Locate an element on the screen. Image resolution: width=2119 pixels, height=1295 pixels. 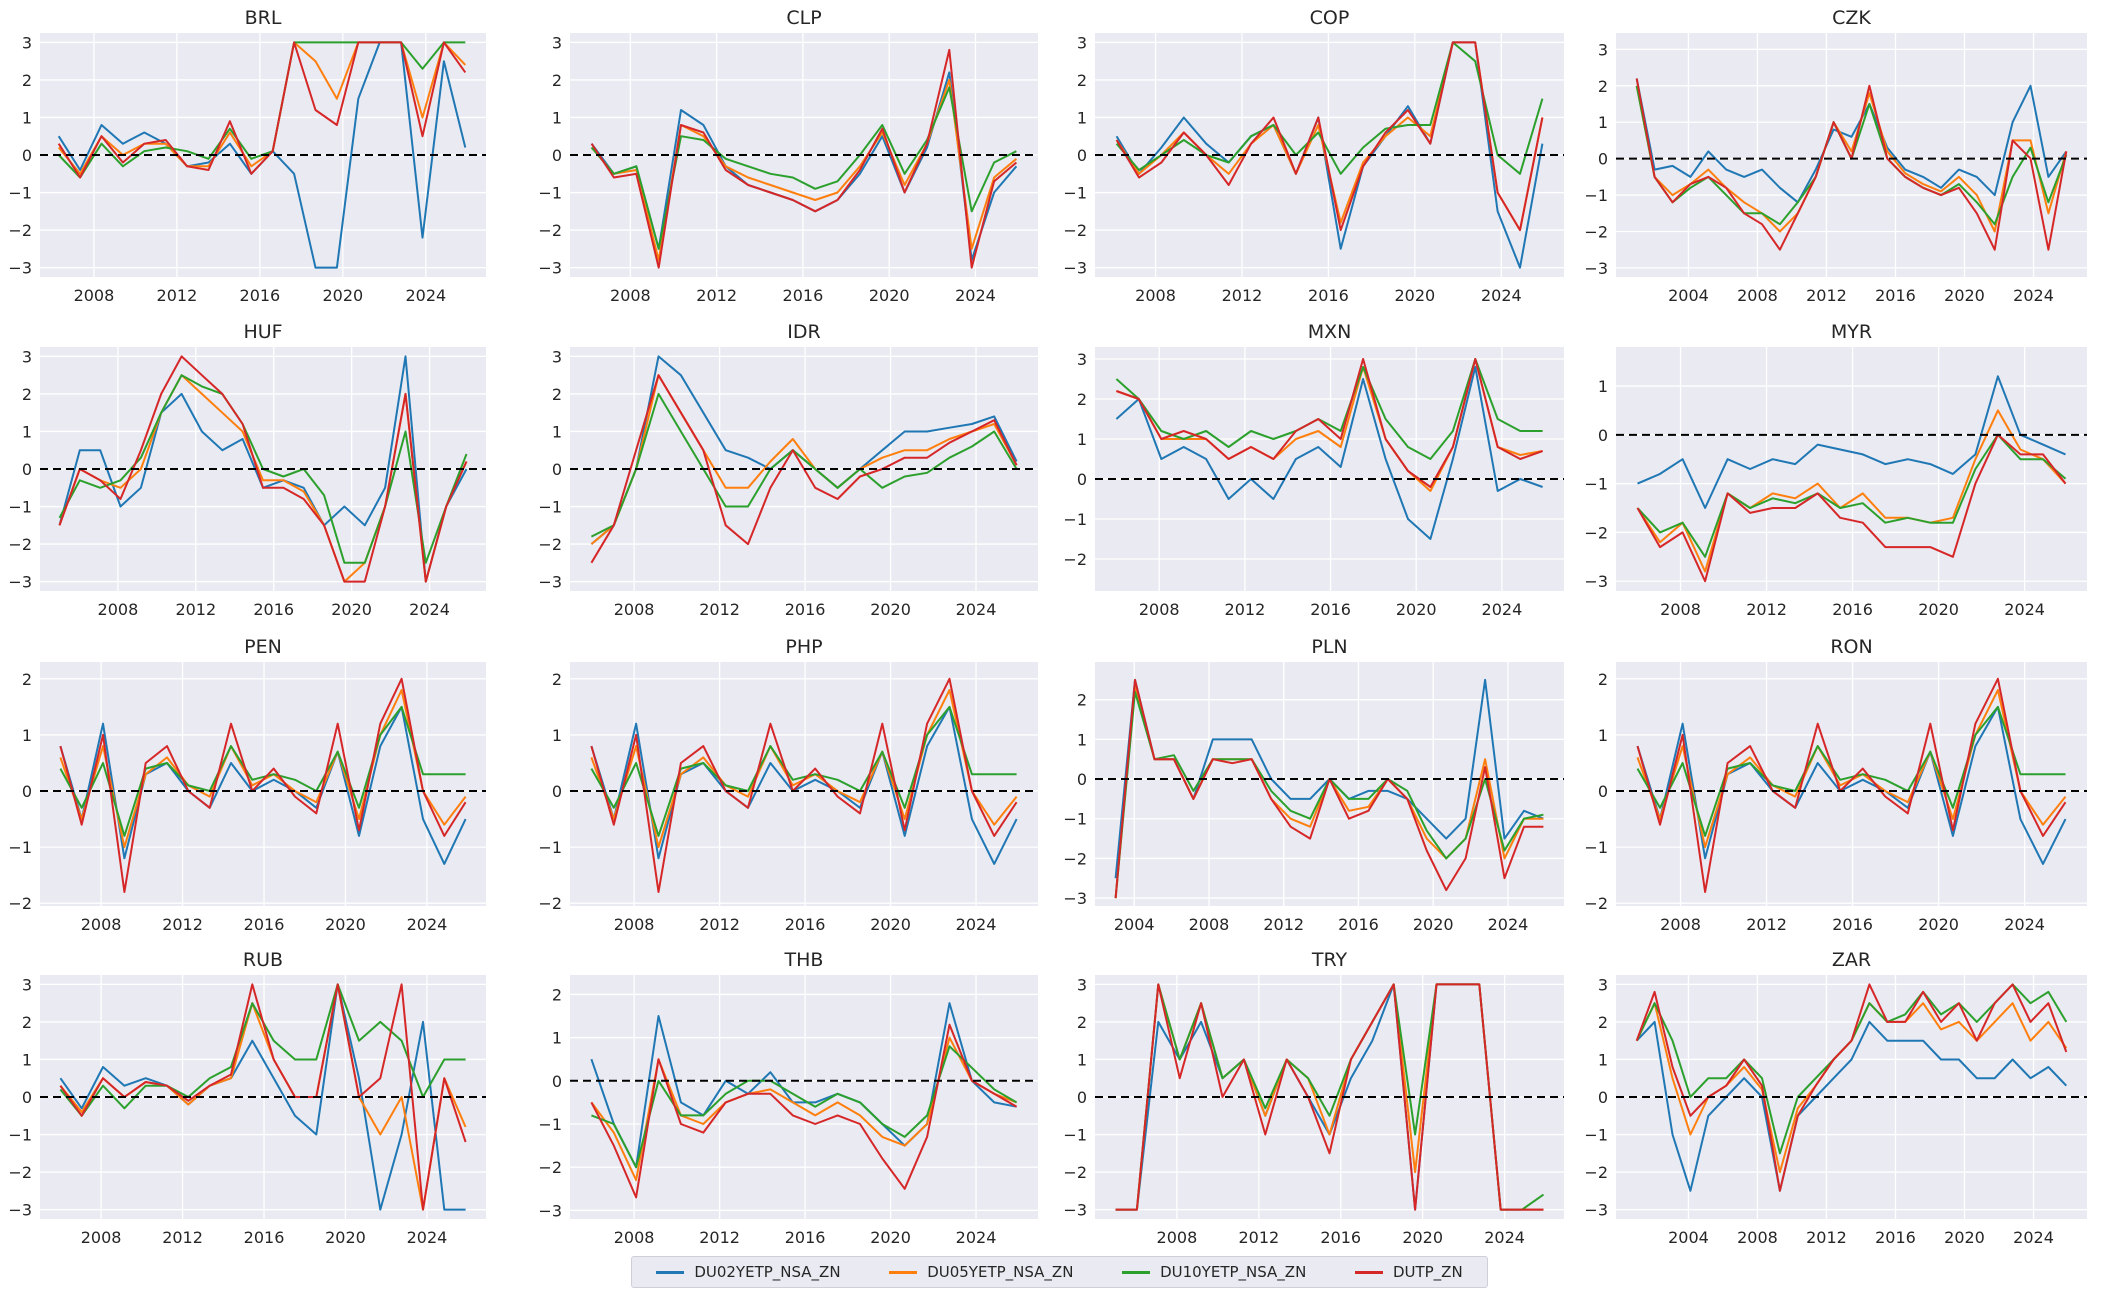
panel-myr: −3 −2 −1 0 1 2008 2012 2016 2020 2024 MYR is located at coordinates (1835, 470).